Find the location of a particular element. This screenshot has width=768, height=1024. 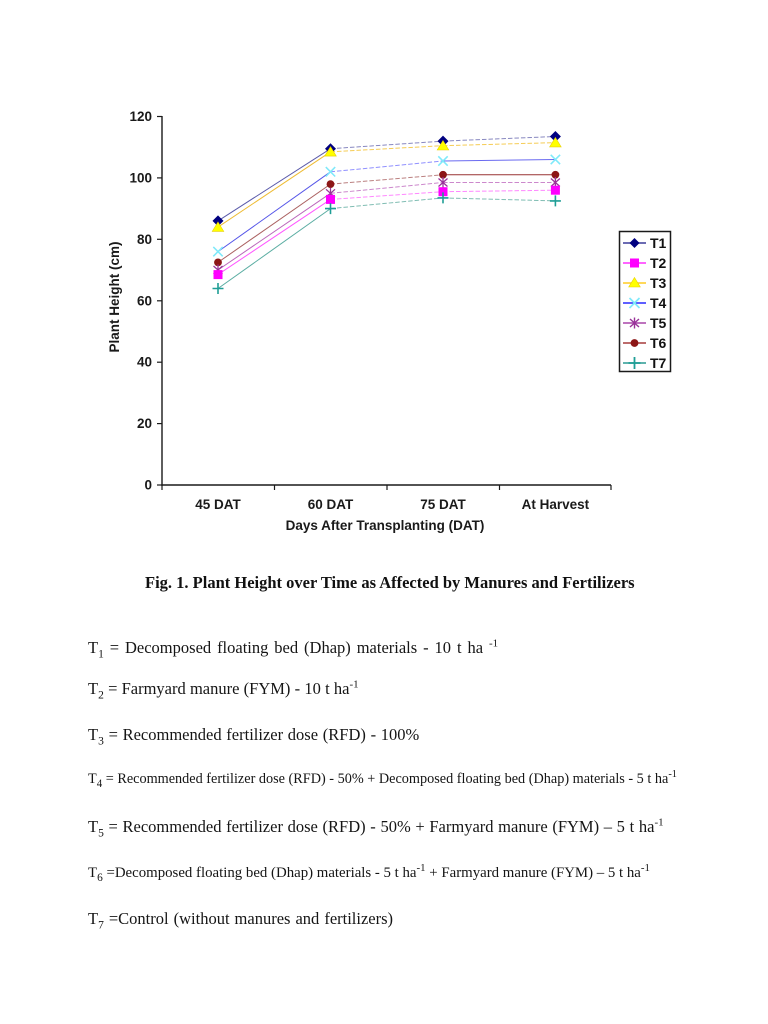

svg-text: 60 DAT is located at coordinates (331, 504).